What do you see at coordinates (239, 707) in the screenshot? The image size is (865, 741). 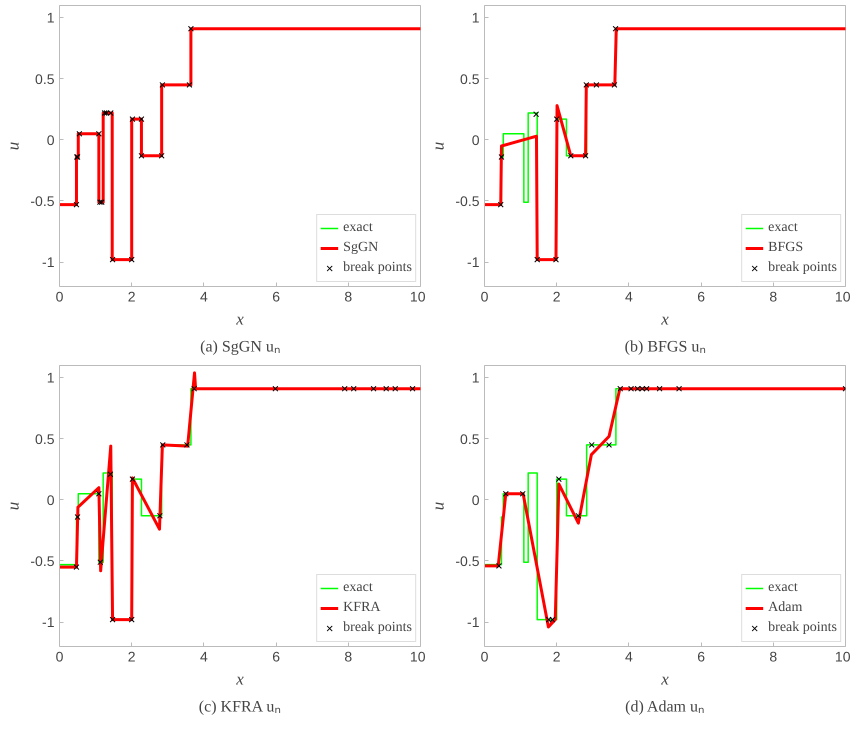 I see `text: (c) KFRA uₙ` at bounding box center [239, 707].